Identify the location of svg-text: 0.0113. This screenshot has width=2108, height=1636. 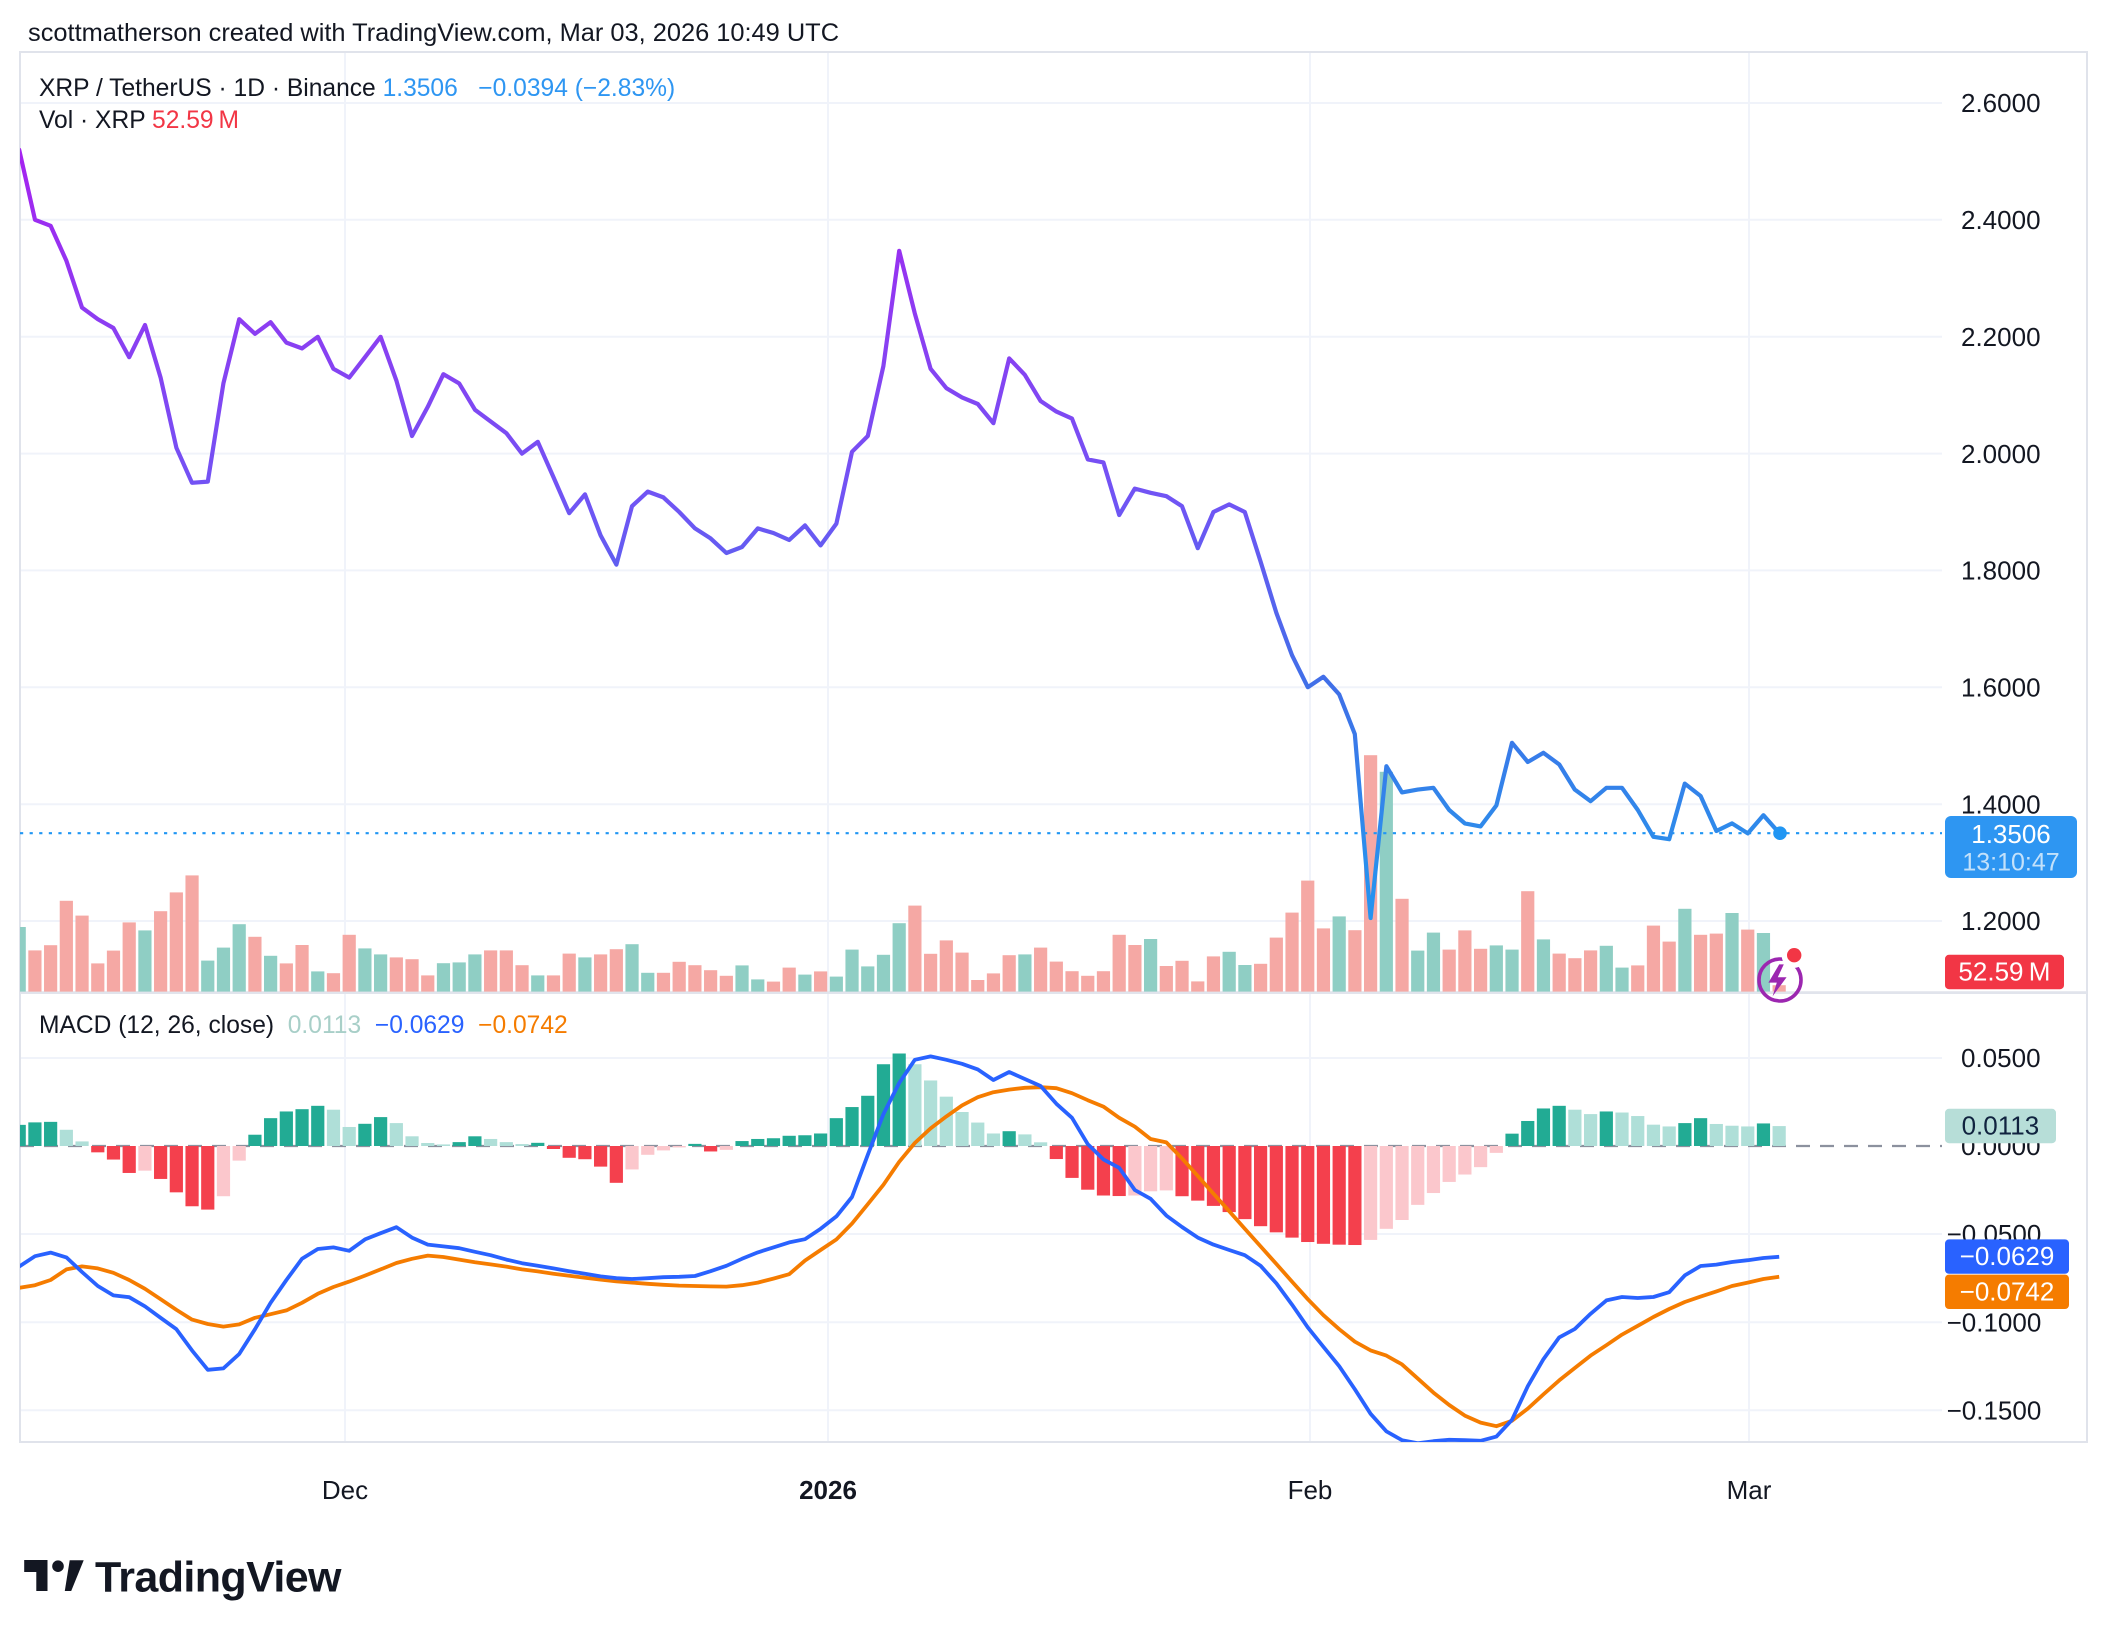
(2001, 1126).